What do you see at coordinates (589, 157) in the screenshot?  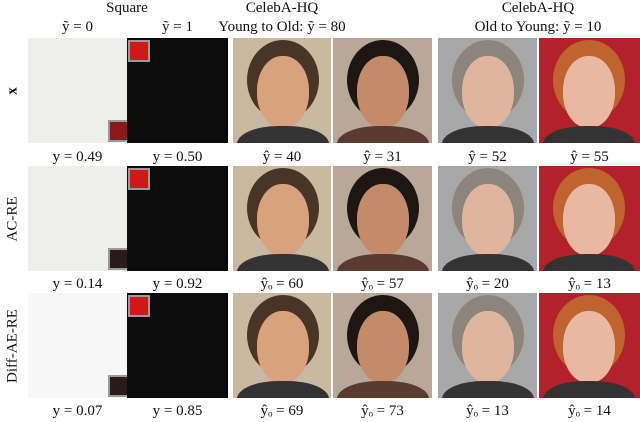 I see `caption: ŷ = 55` at bounding box center [589, 157].